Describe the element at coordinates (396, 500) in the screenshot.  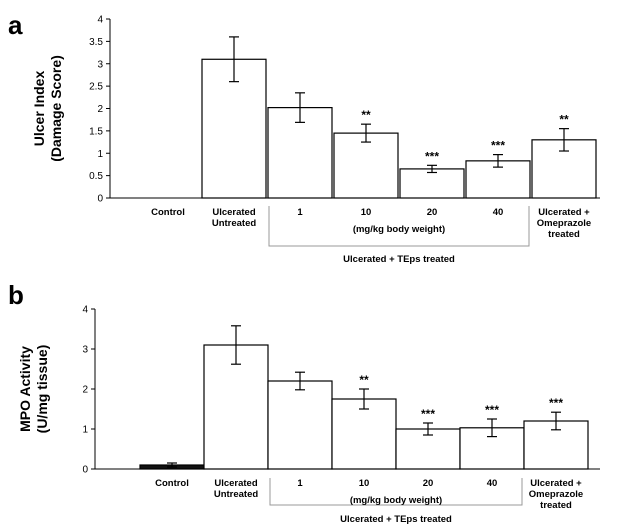
I see `panel-b-dose-unit-label: (mg/kg body weight)` at that location.